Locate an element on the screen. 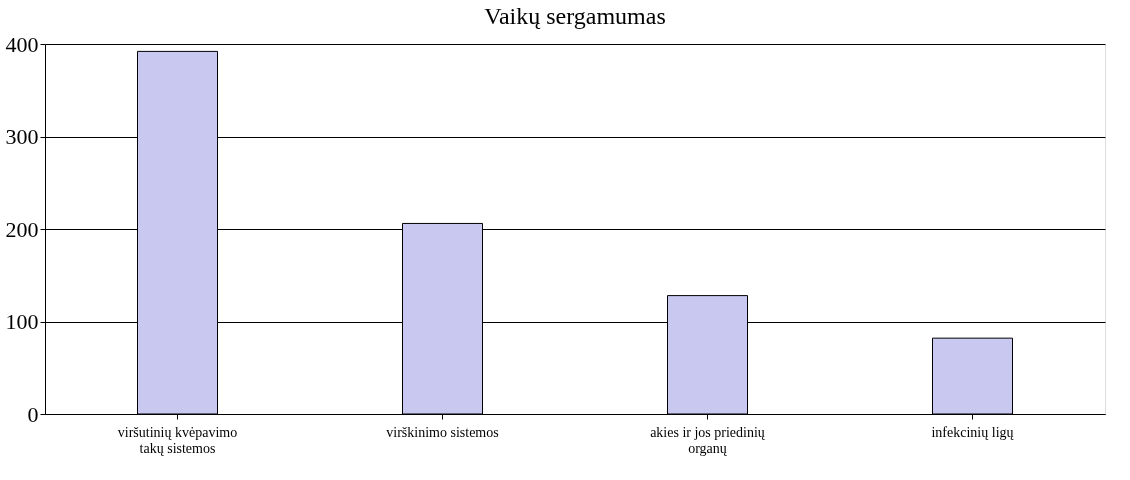 The image size is (1130, 480). x-tick-label: akies ir jos priedinių organų is located at coordinates (707, 440).